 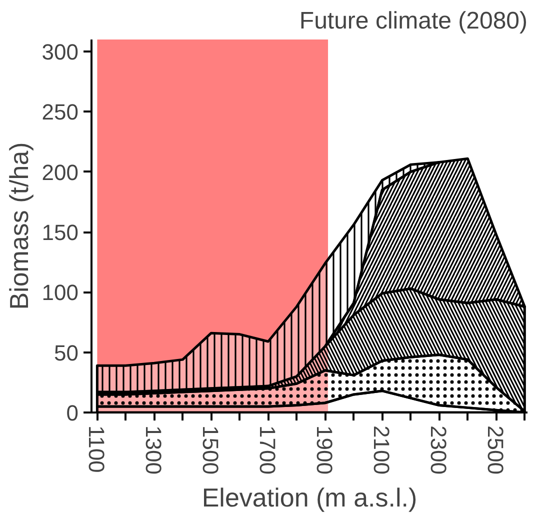 I want to click on y-axis-title: Biomass (t/ha), so click(x=19, y=226).